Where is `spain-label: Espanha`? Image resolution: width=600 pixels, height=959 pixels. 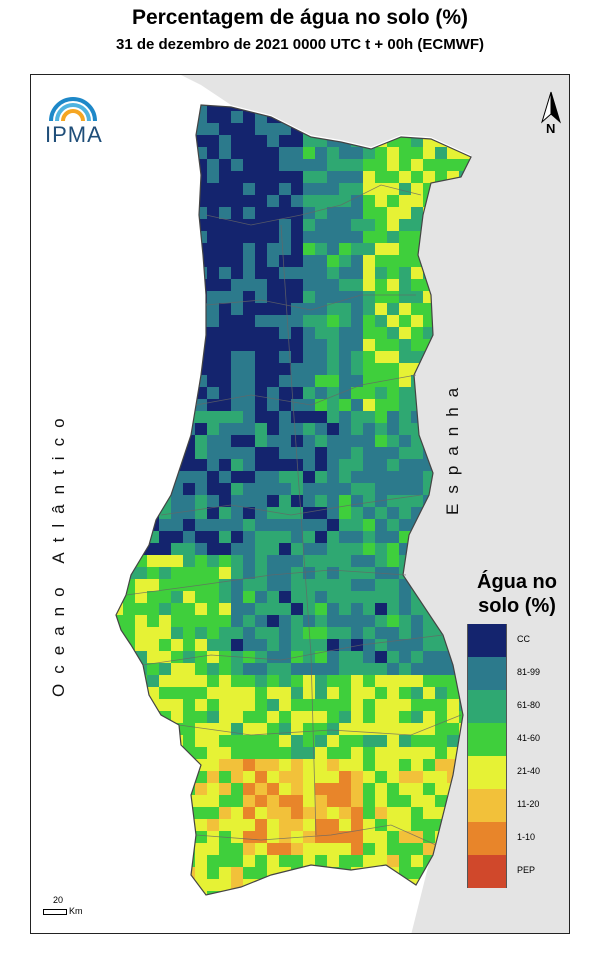
spain-label: Espanha is located at coordinates (452, 446).